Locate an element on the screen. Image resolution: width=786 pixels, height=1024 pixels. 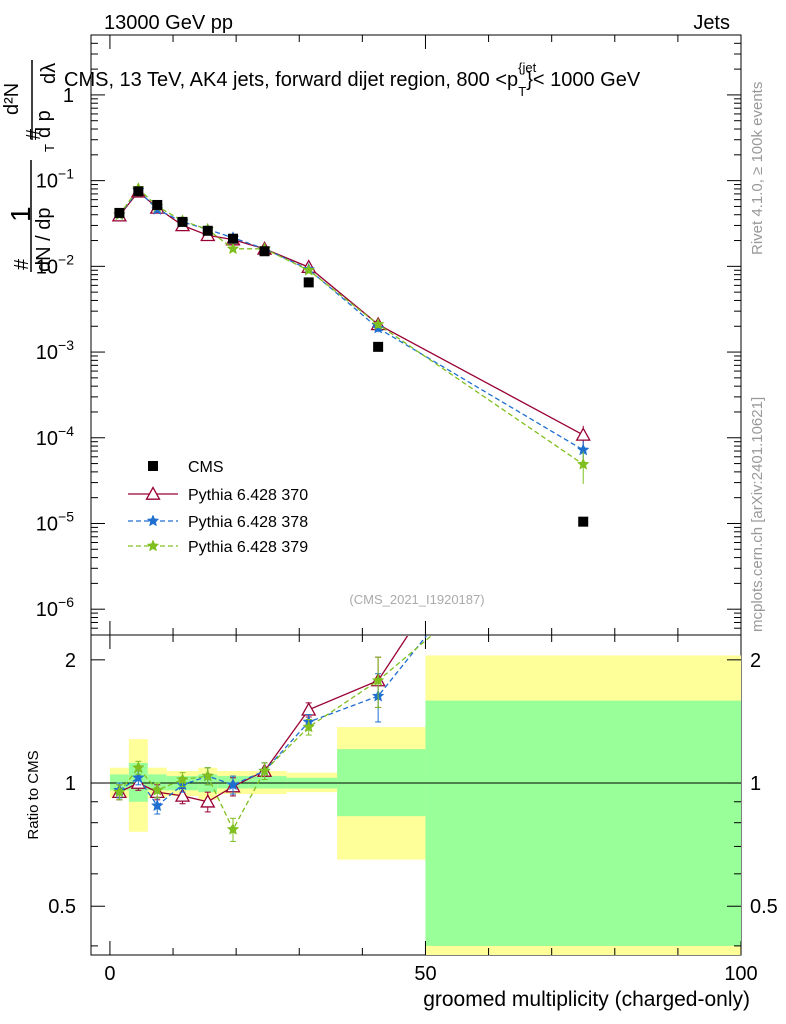
main-y-tick-label: 10⁻² is located at coordinates (55, 264).